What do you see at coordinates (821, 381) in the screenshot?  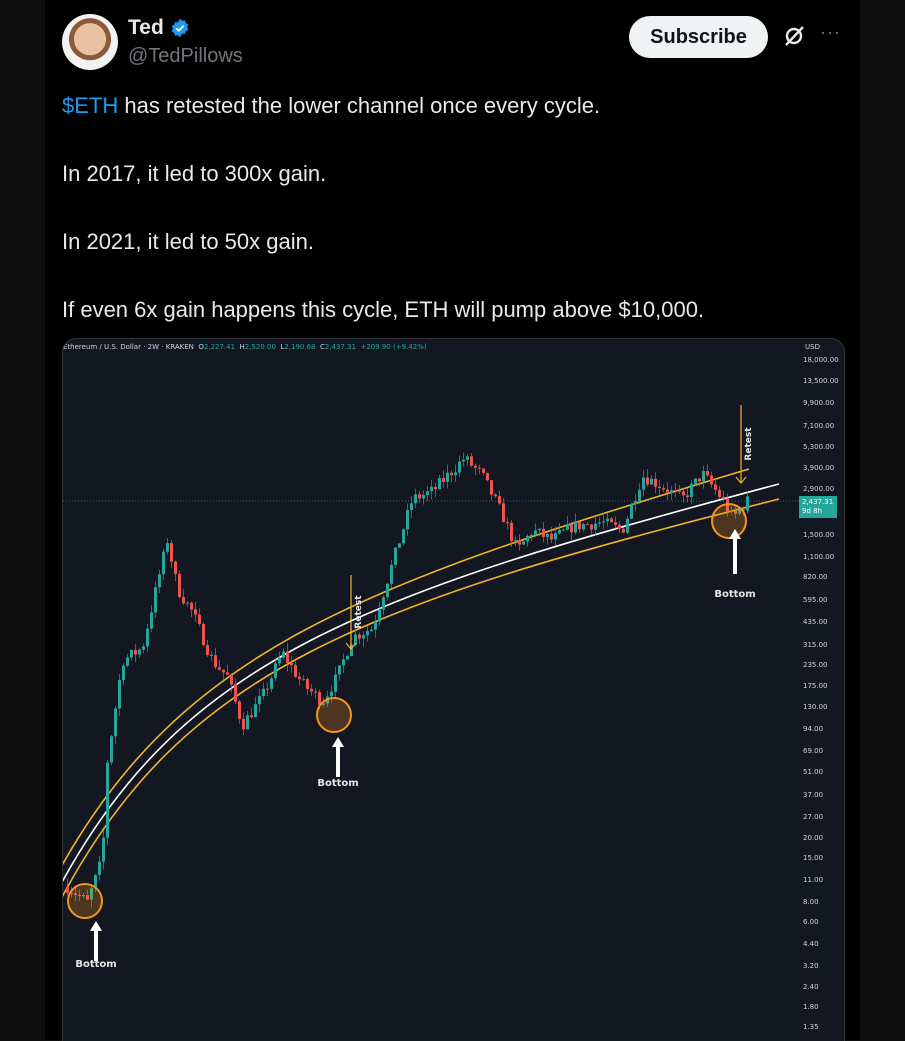 I see `y-tick-label: 13,500.00` at bounding box center [821, 381].